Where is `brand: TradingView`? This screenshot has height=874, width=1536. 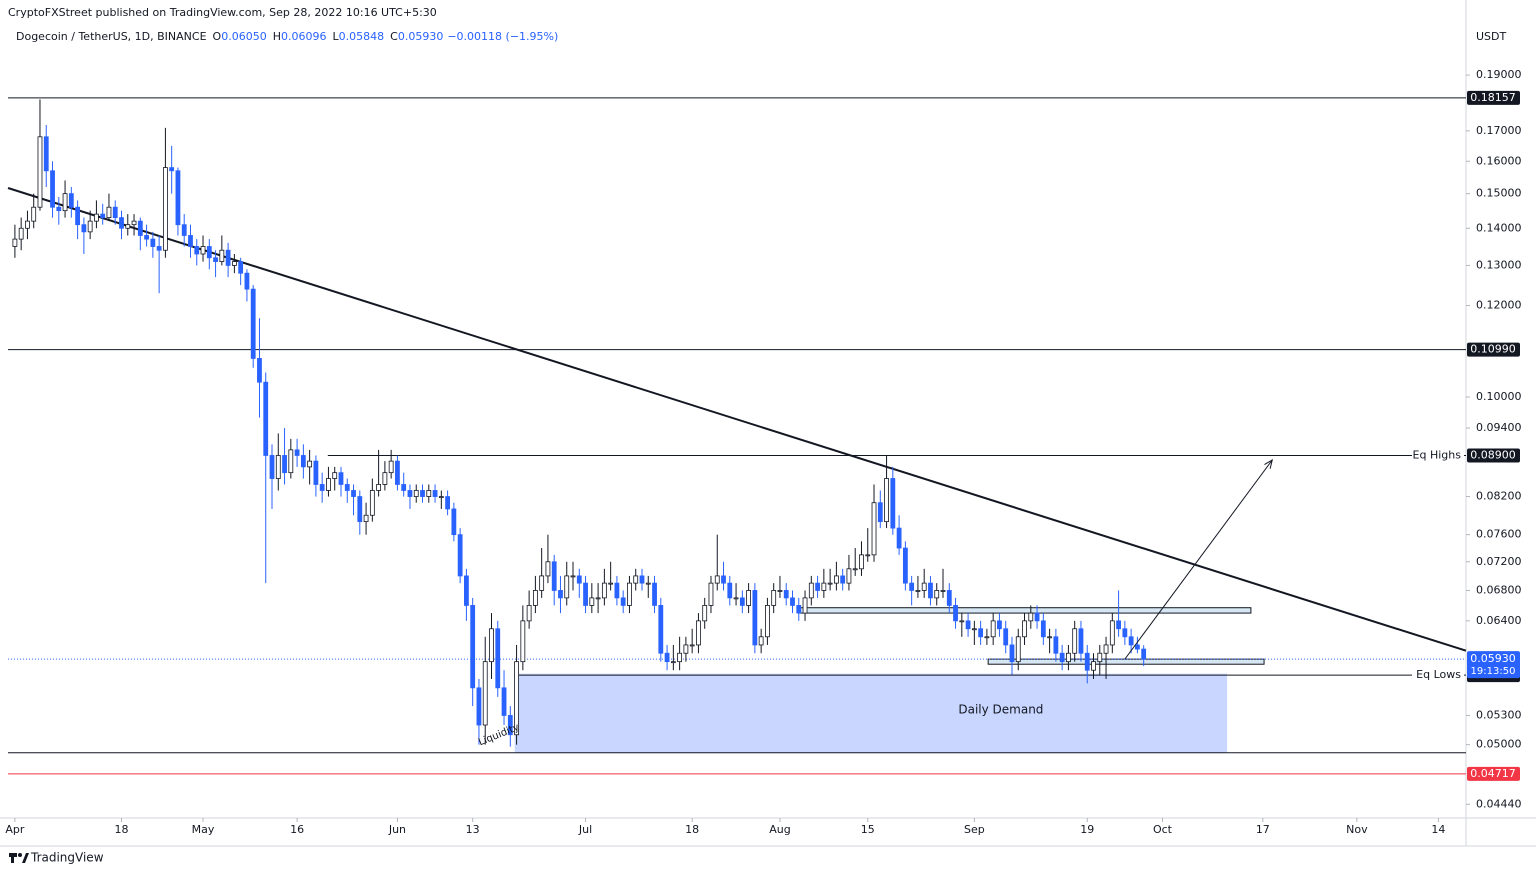
brand: TradingView is located at coordinates (67, 858).